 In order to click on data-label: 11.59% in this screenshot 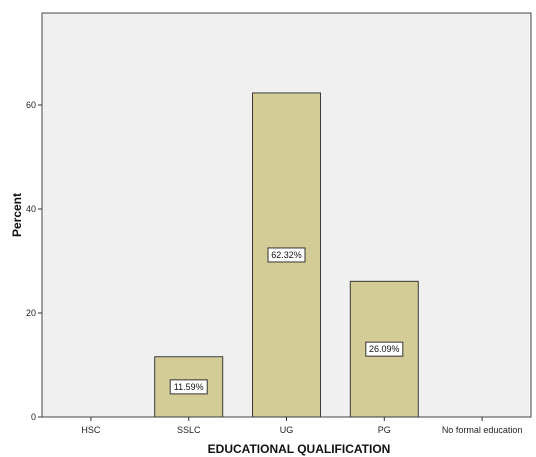, I will do `click(189, 387)`.